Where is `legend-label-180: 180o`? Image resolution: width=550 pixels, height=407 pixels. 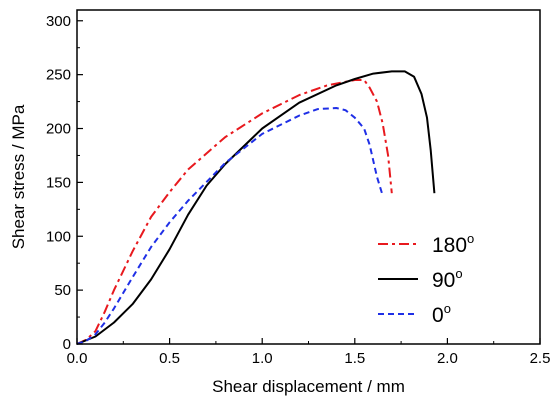 legend-label-180: 180o is located at coordinates (453, 244).